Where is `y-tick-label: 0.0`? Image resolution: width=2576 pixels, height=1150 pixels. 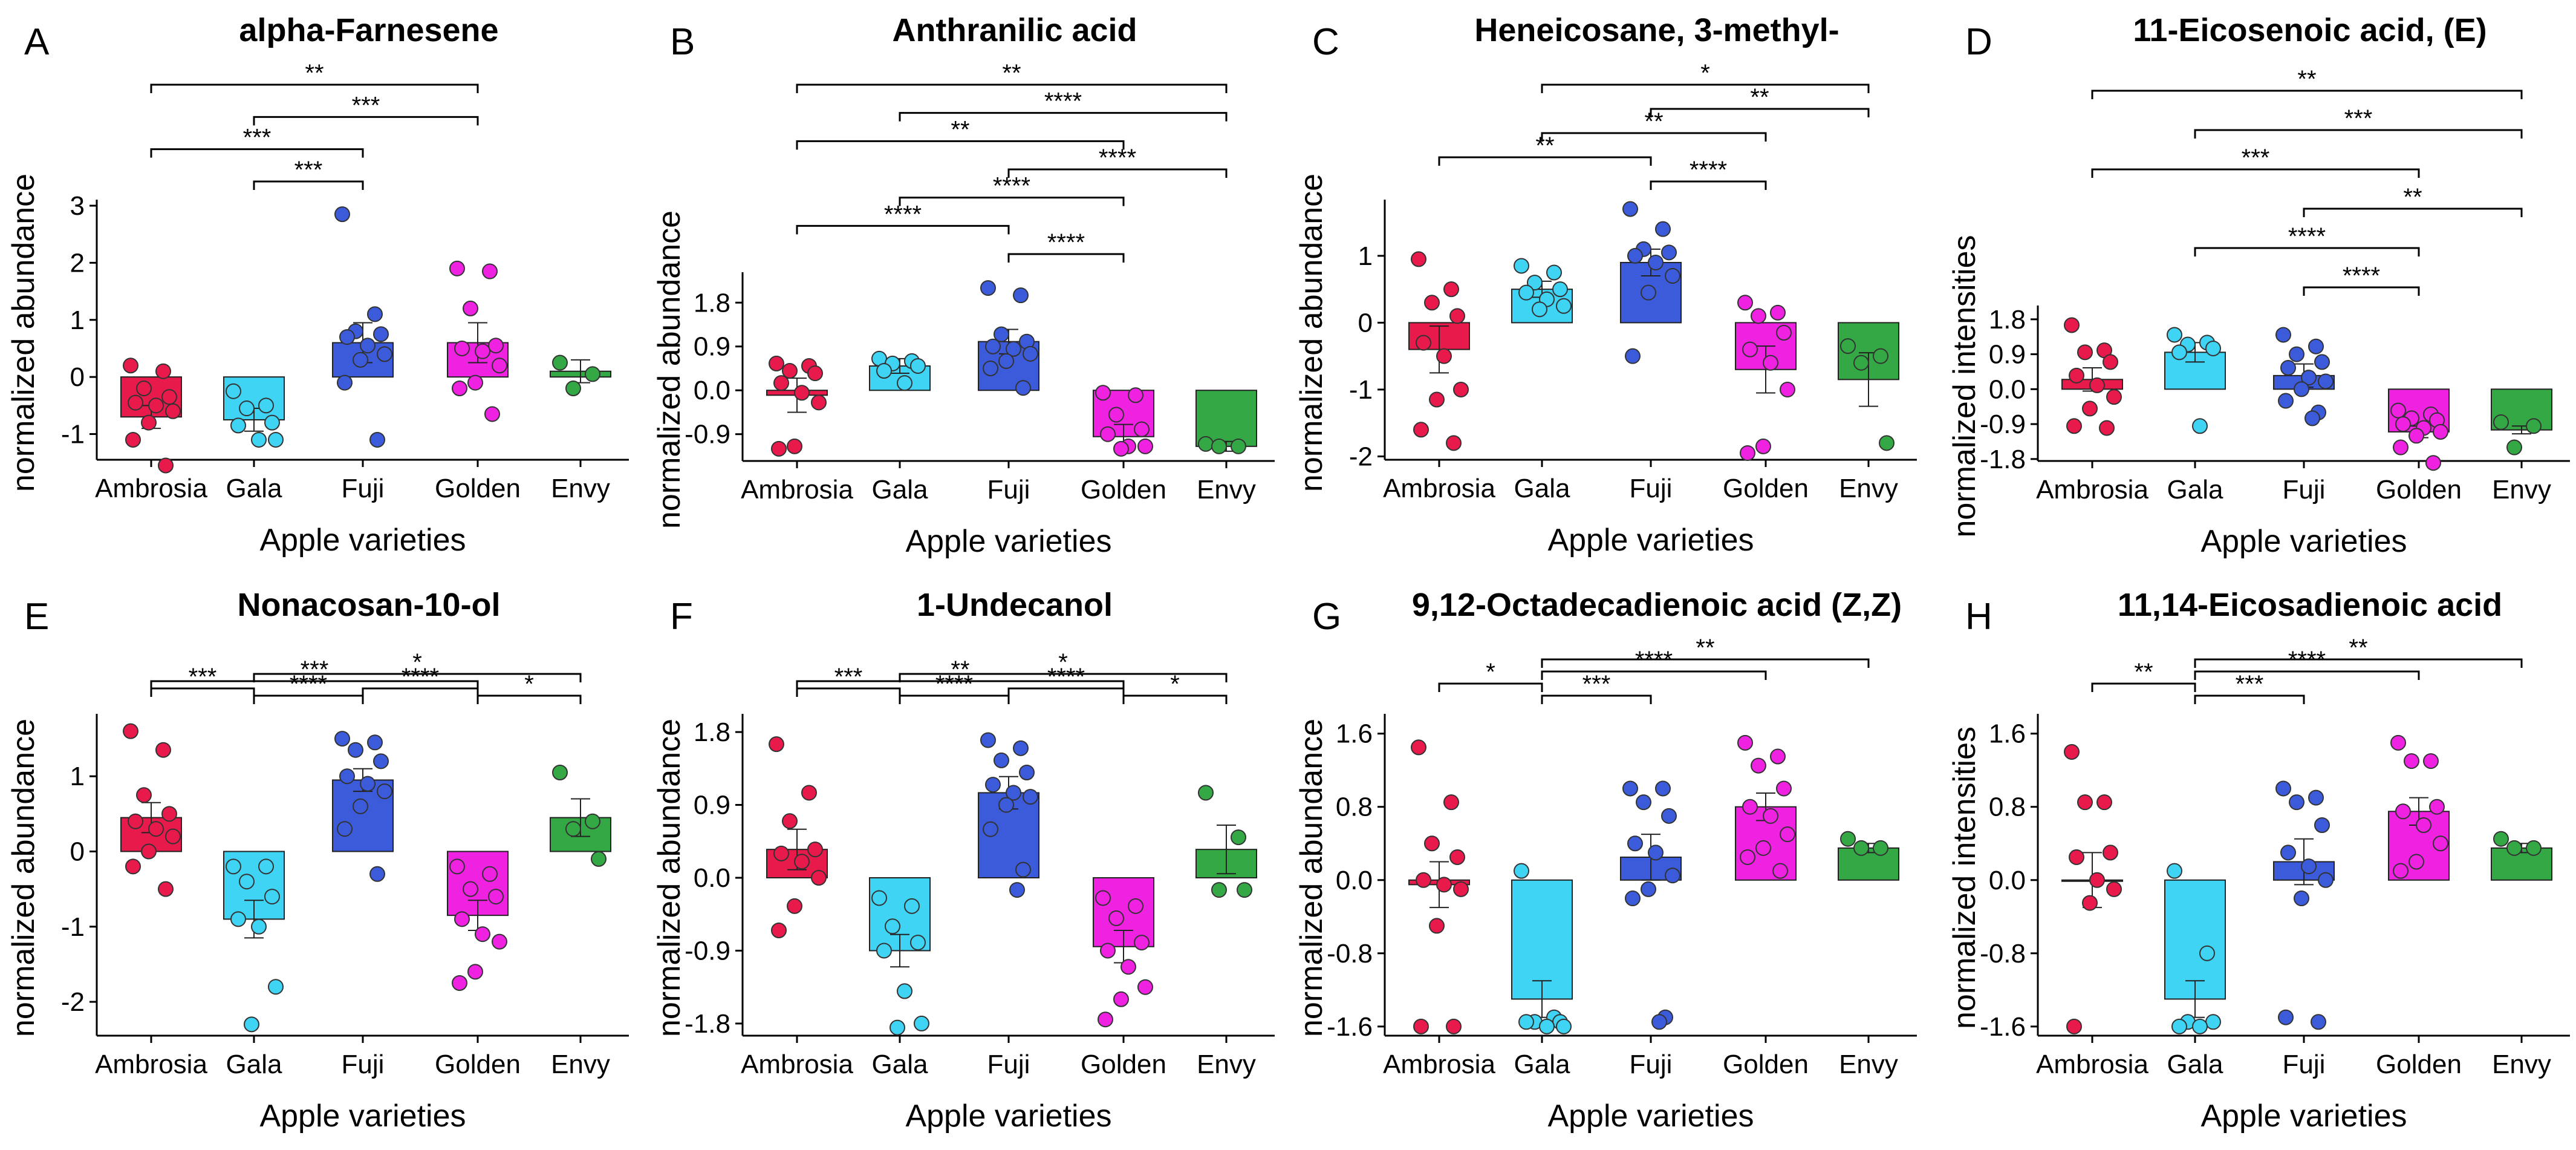
y-tick-label: 0.0 is located at coordinates (2007, 880).